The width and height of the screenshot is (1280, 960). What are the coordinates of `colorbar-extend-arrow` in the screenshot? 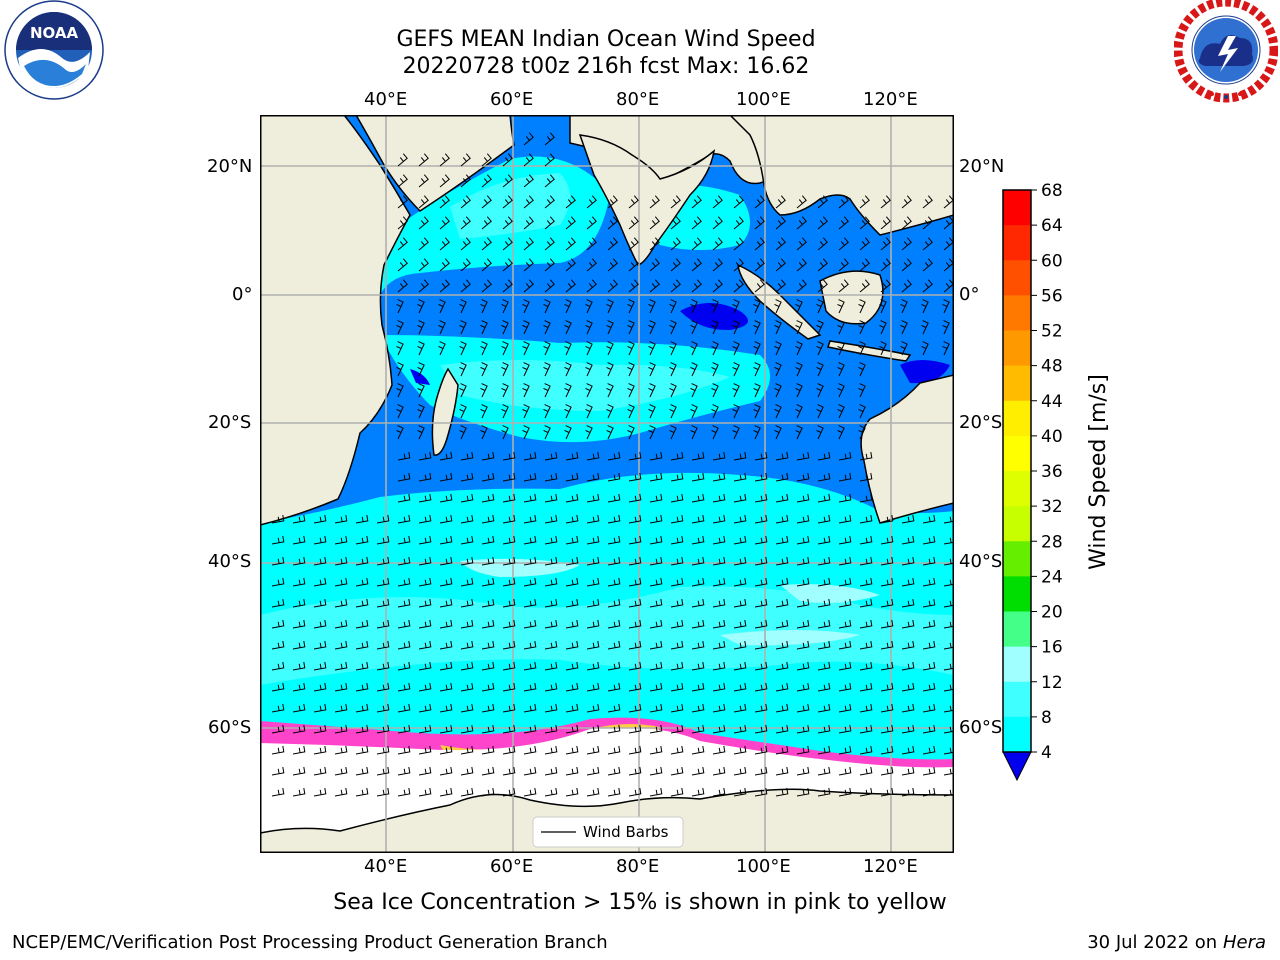 It's located at (1017, 766).